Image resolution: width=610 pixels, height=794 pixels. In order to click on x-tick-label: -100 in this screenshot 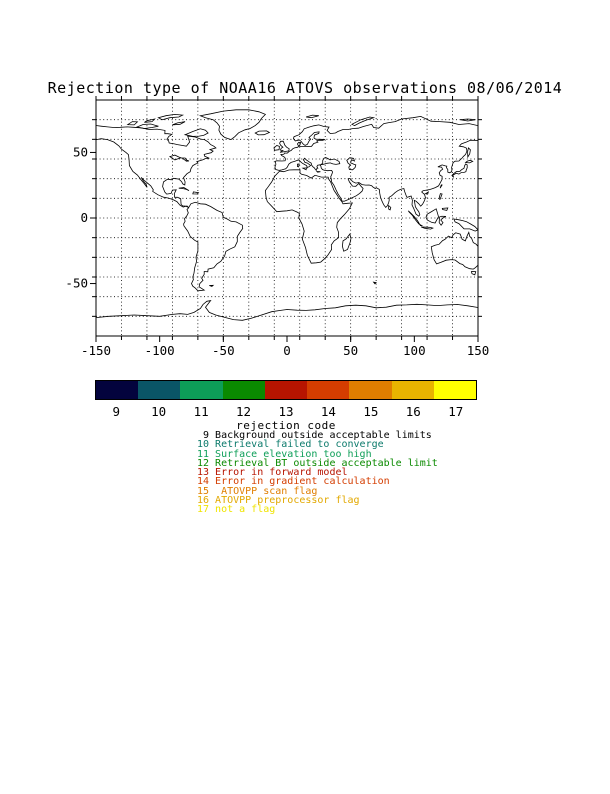, I will do `click(160, 350)`.